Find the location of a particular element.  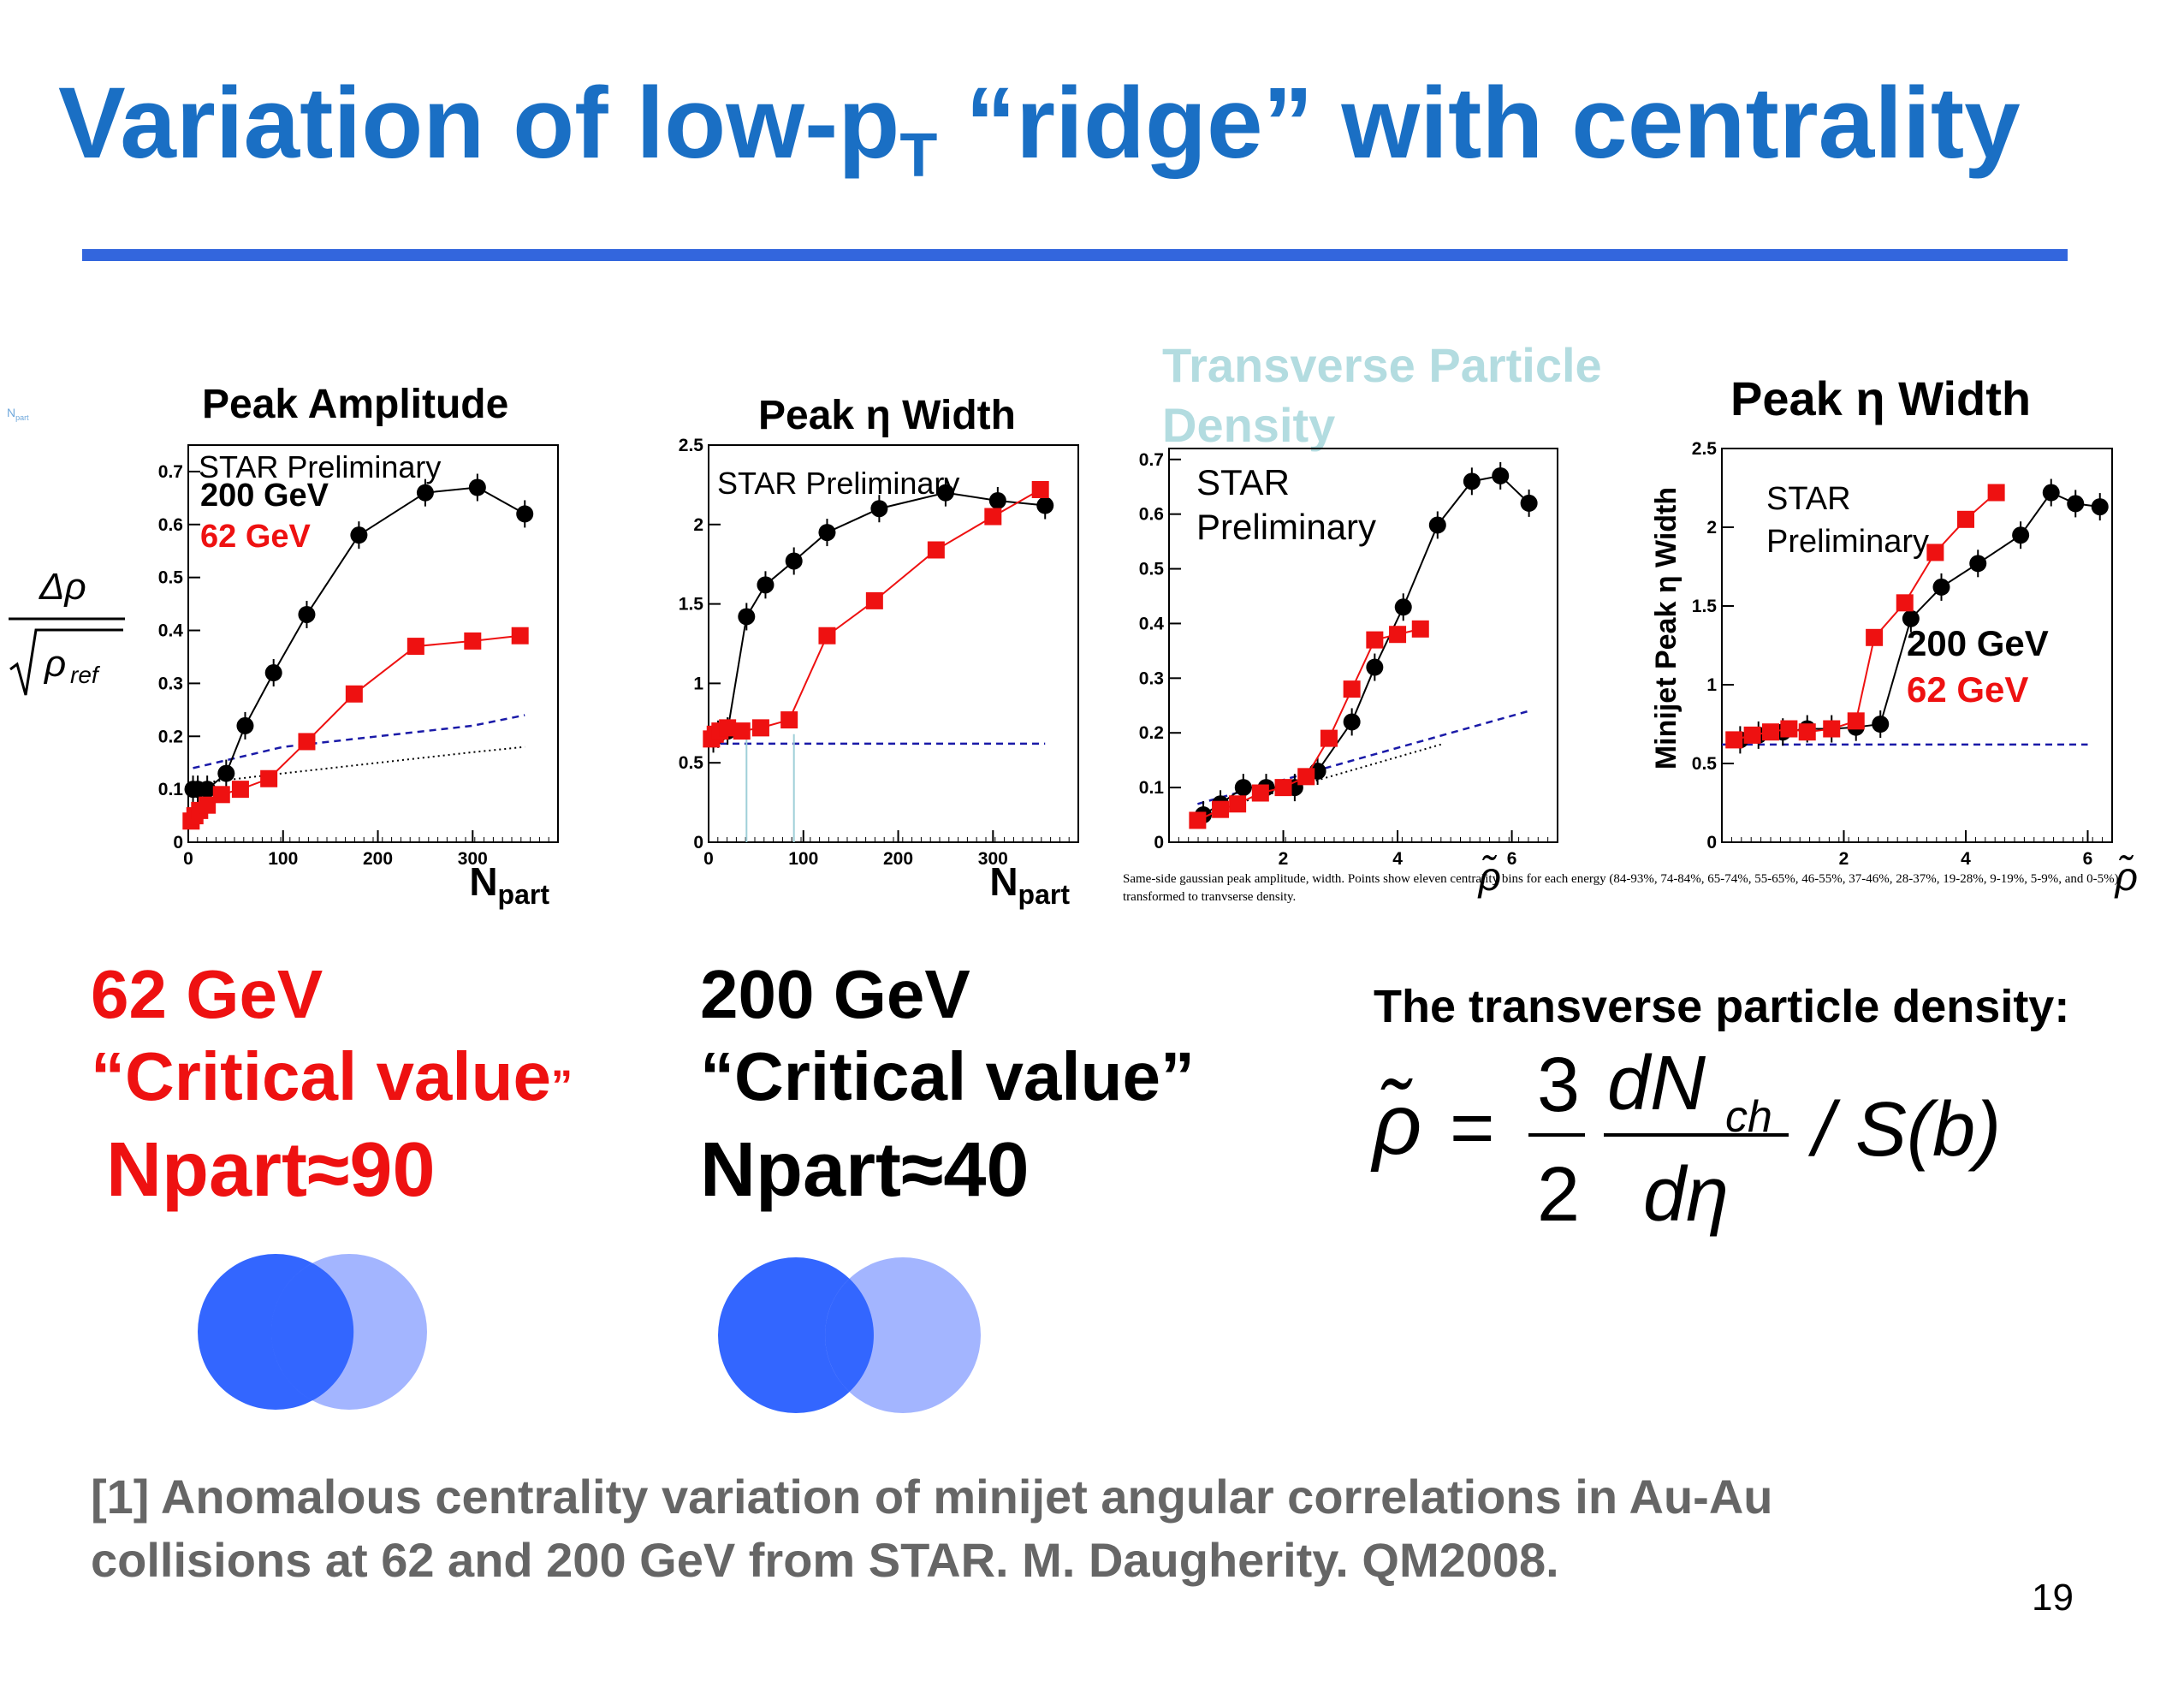

circle-left-overlap is located at coordinates (312, 1331).